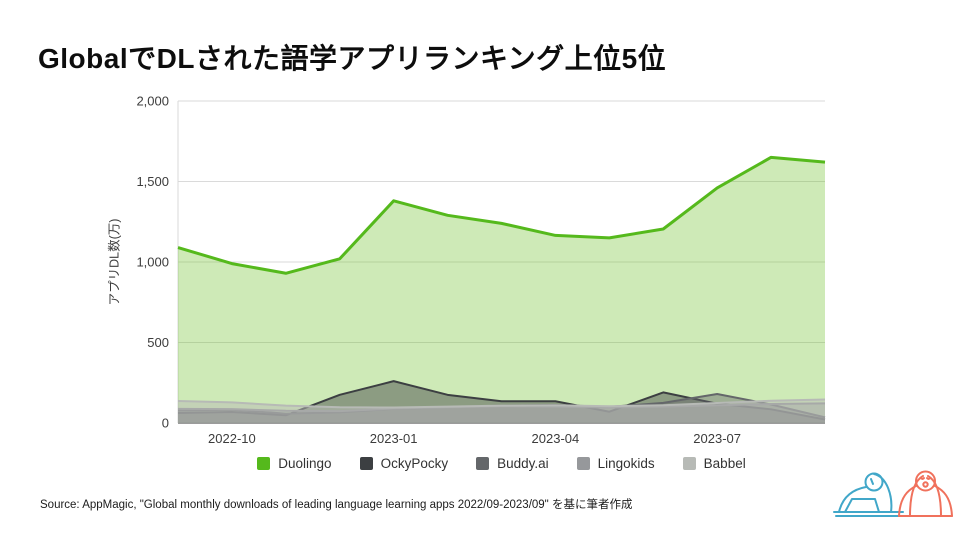 The image size is (960, 540). I want to click on legend-label: Buddy.ai, so click(523, 463).